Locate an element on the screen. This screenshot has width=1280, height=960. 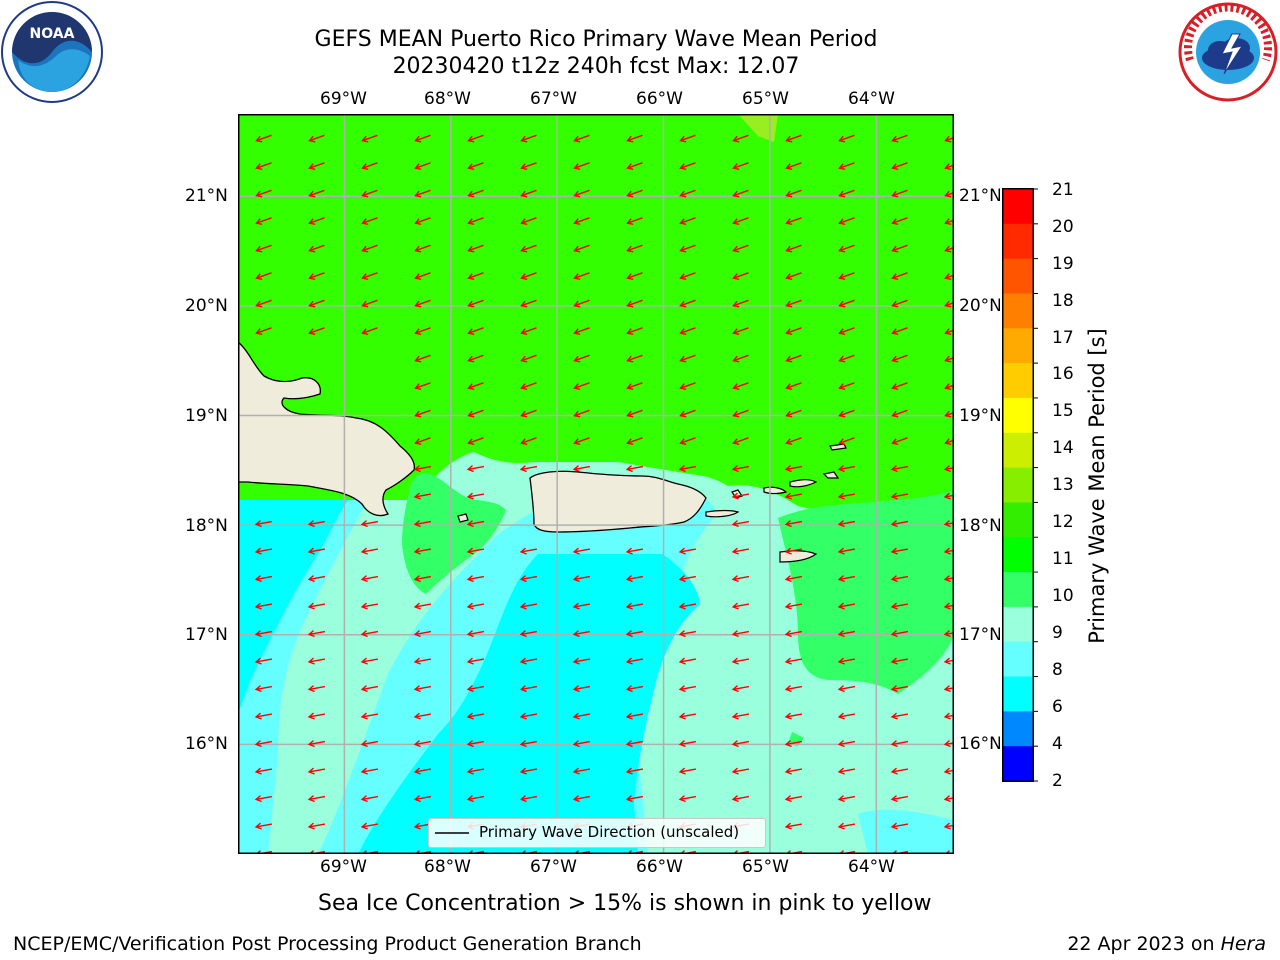
period-field-caribbean-low-c is located at coordinates (906, 831).